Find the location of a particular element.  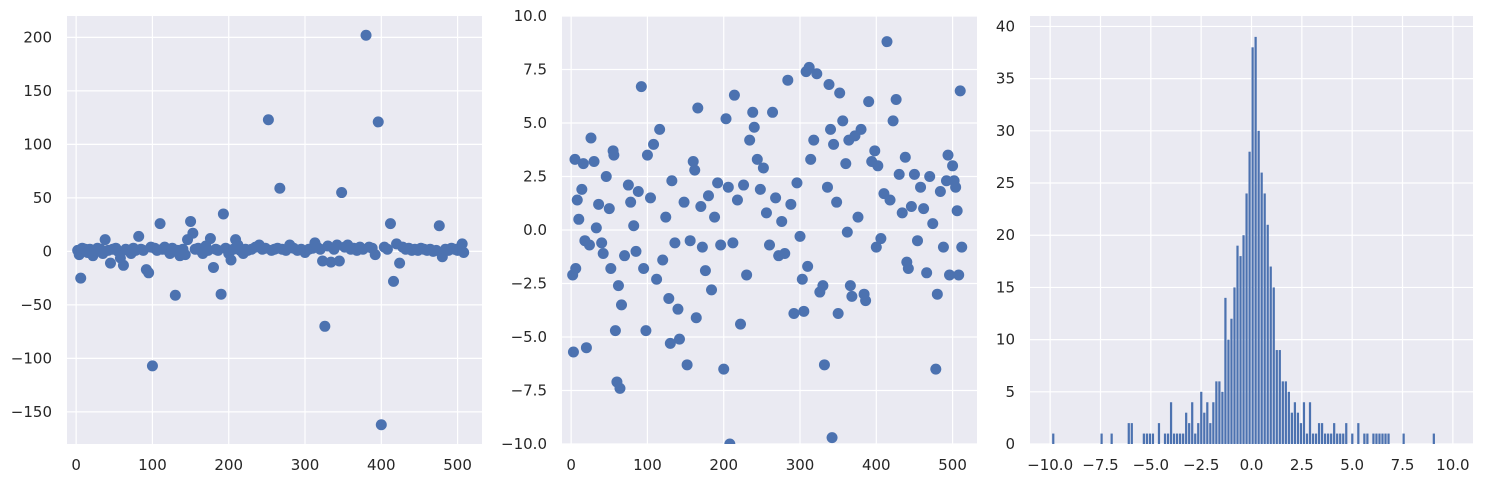

y-tick-label: −2.5 is located at coordinates (529, 284).